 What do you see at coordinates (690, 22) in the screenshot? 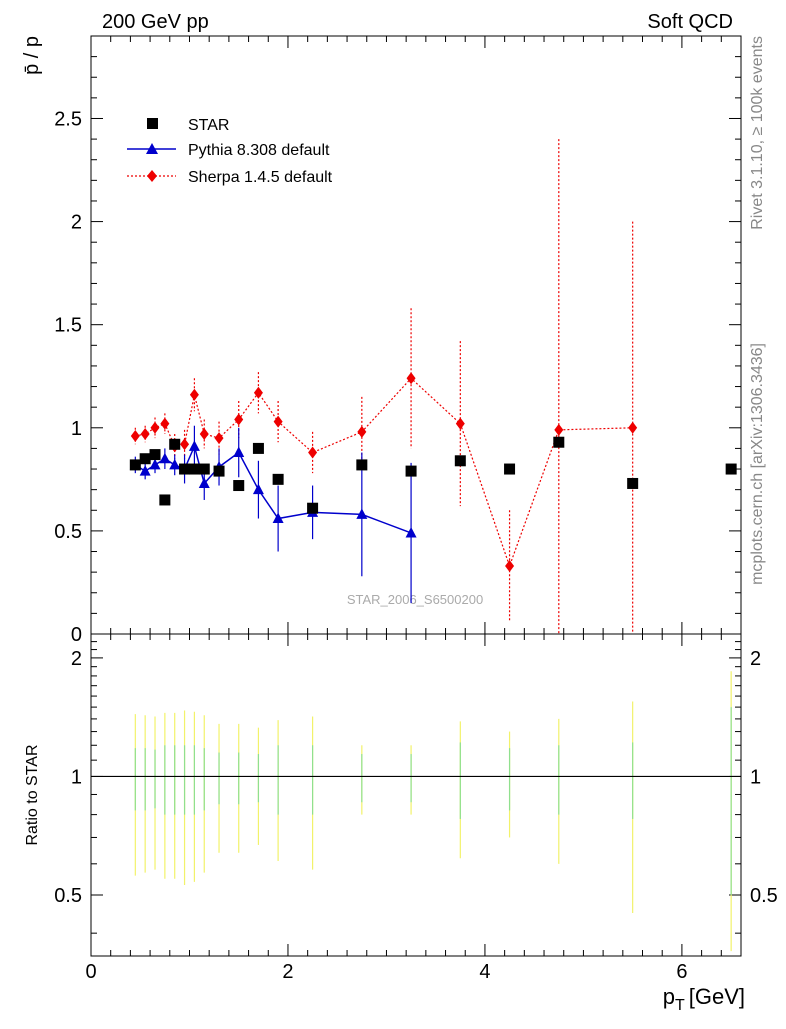
I see `header-right: Soft QCD` at bounding box center [690, 22].